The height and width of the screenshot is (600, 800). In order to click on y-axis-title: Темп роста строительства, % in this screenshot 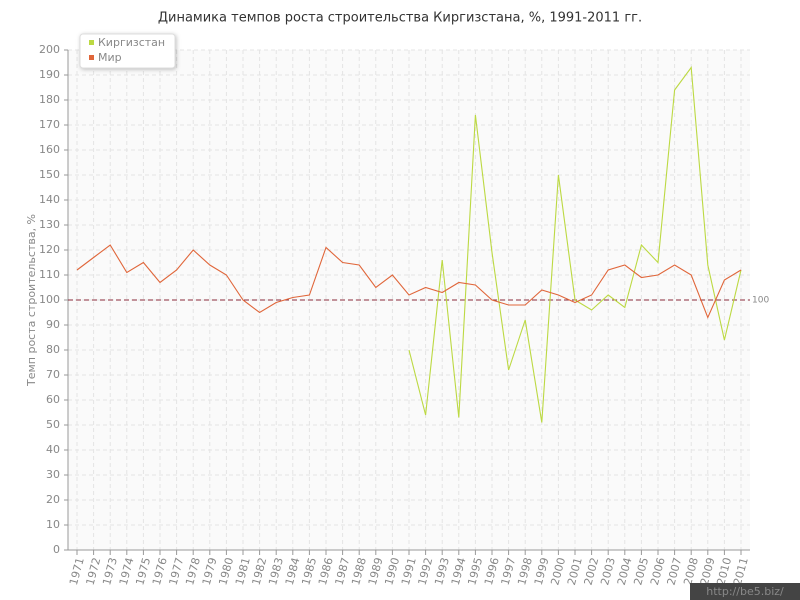, I will do `click(31, 300)`.